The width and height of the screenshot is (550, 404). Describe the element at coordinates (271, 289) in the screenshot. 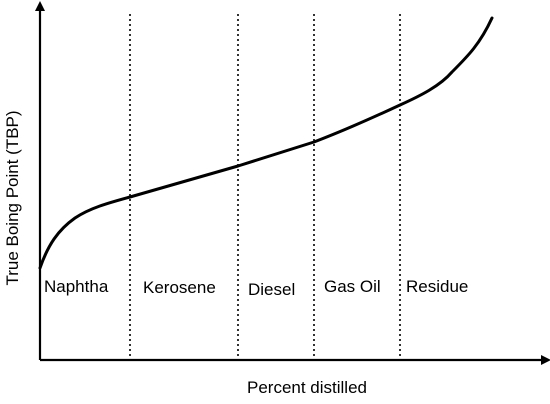

I see `region-label-diesel: Diesel` at that location.